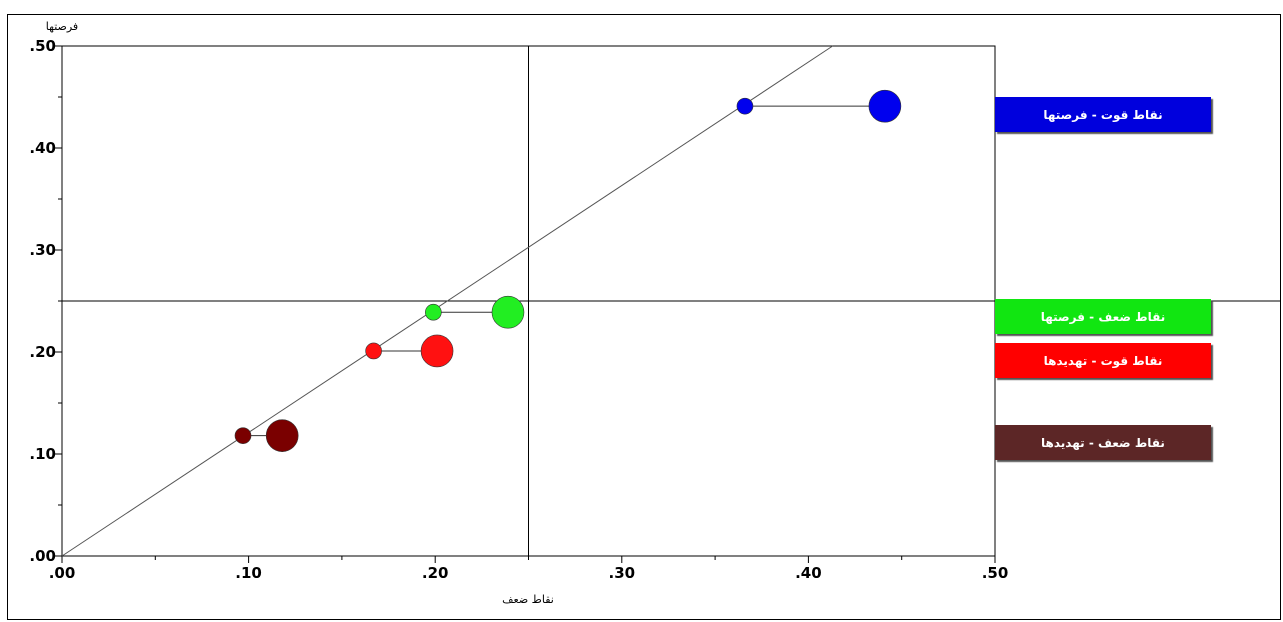  Describe the element at coordinates (42, 46) in the screenshot. I see `y-tick-label: .50` at that location.